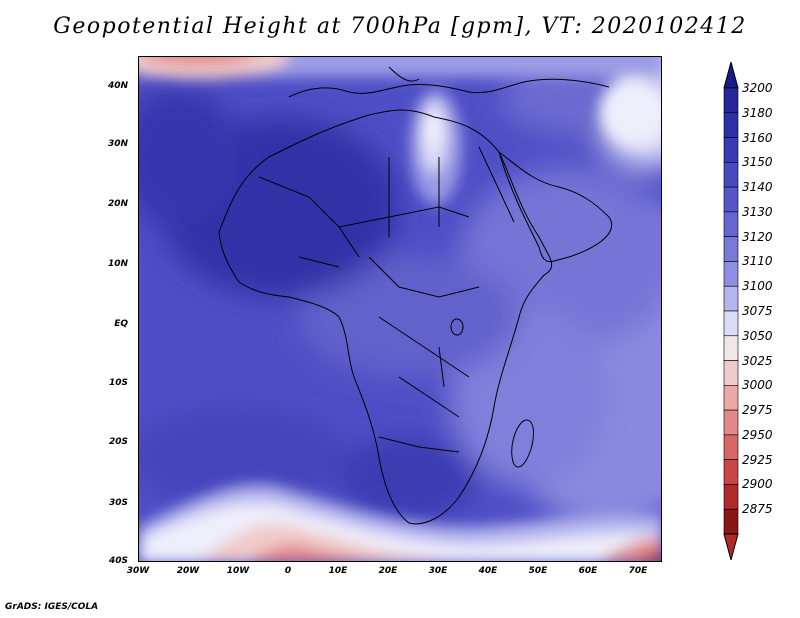  Describe the element at coordinates (731, 546) in the screenshot. I see `colorbar-bottom-arrow` at that location.